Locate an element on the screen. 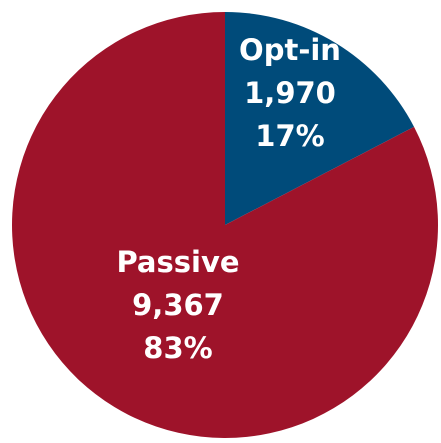 Image resolution: width=441 pixels, height=443 pixels. pie-value-opt-in: 1,970 is located at coordinates (290, 93).